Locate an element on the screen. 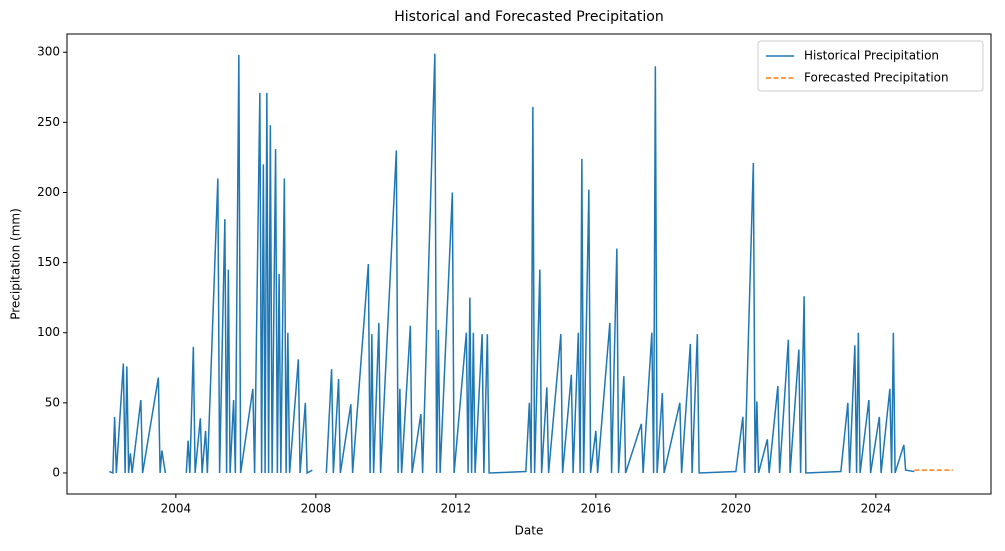  y-tick-label: 200 is located at coordinates (48, 192).